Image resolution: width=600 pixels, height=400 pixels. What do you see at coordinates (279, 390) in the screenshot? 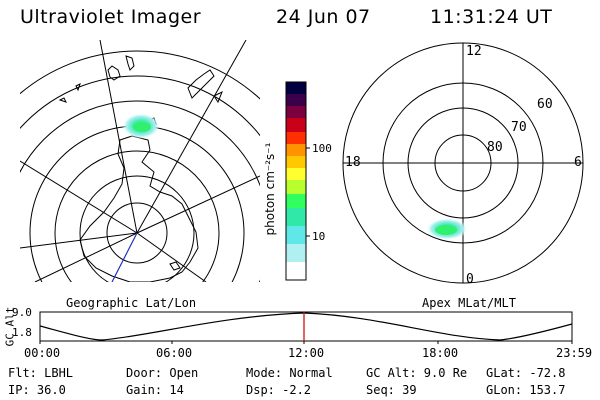
I see `status-dsp: Dsp: -2.2` at bounding box center [279, 390].